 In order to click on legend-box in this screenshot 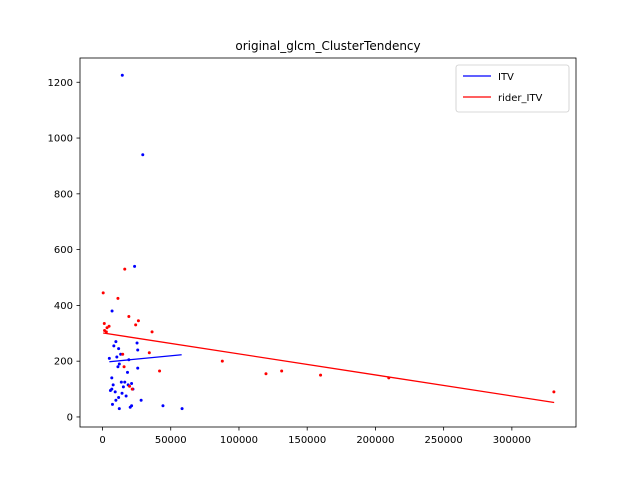, I will do `click(512, 88)`.